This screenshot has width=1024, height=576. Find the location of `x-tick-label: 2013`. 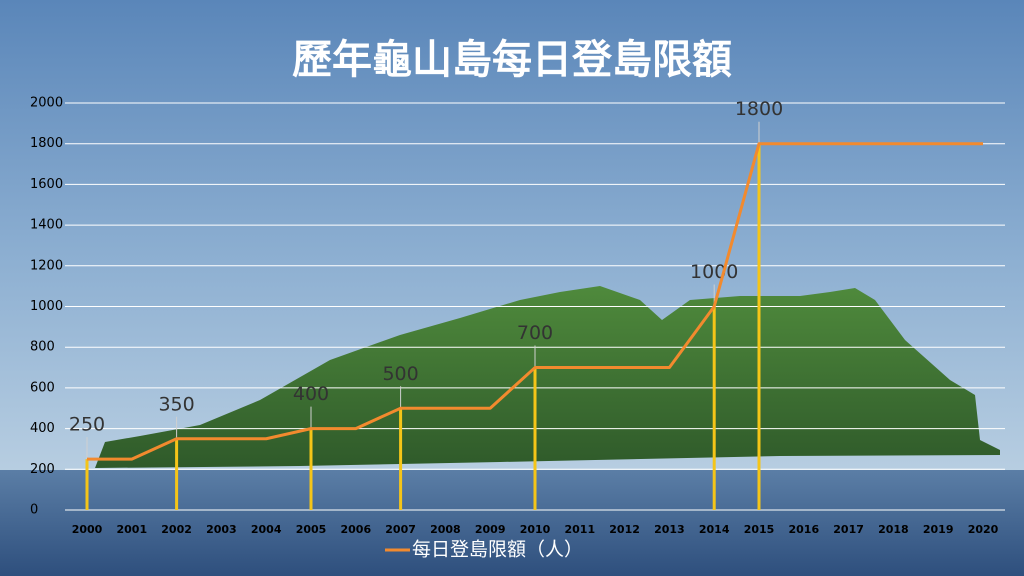

x-tick-label: 2013 is located at coordinates (669, 529).